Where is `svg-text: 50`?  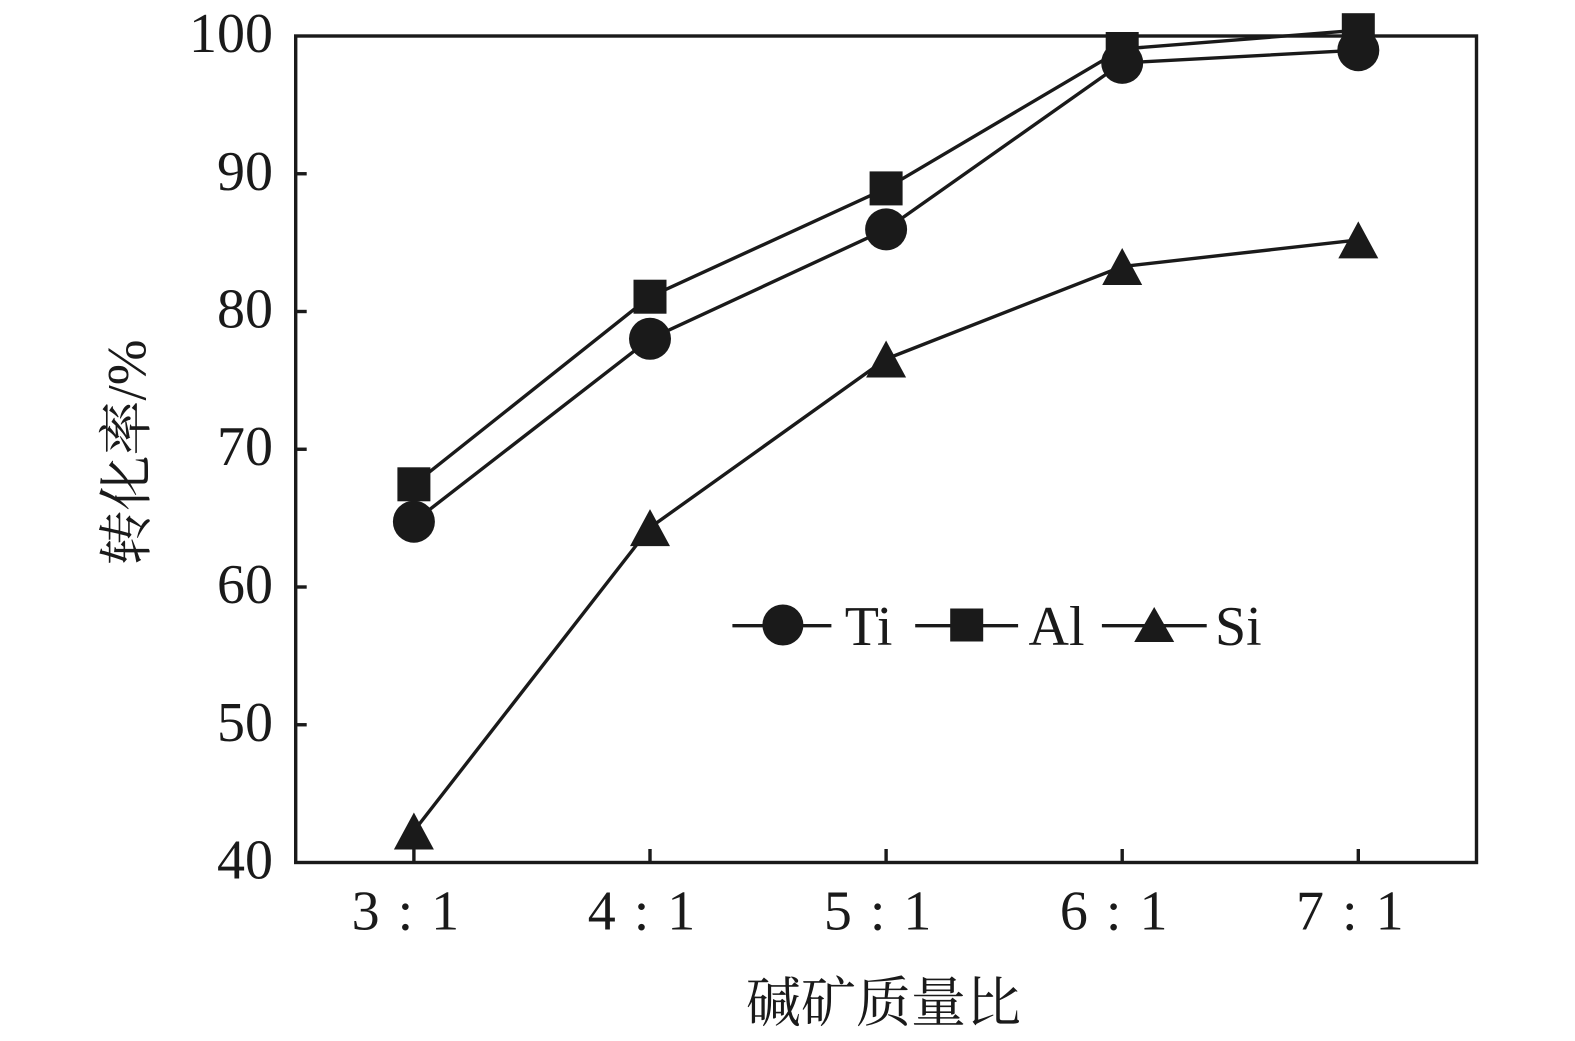
svg-text: 50 is located at coordinates (245, 723).